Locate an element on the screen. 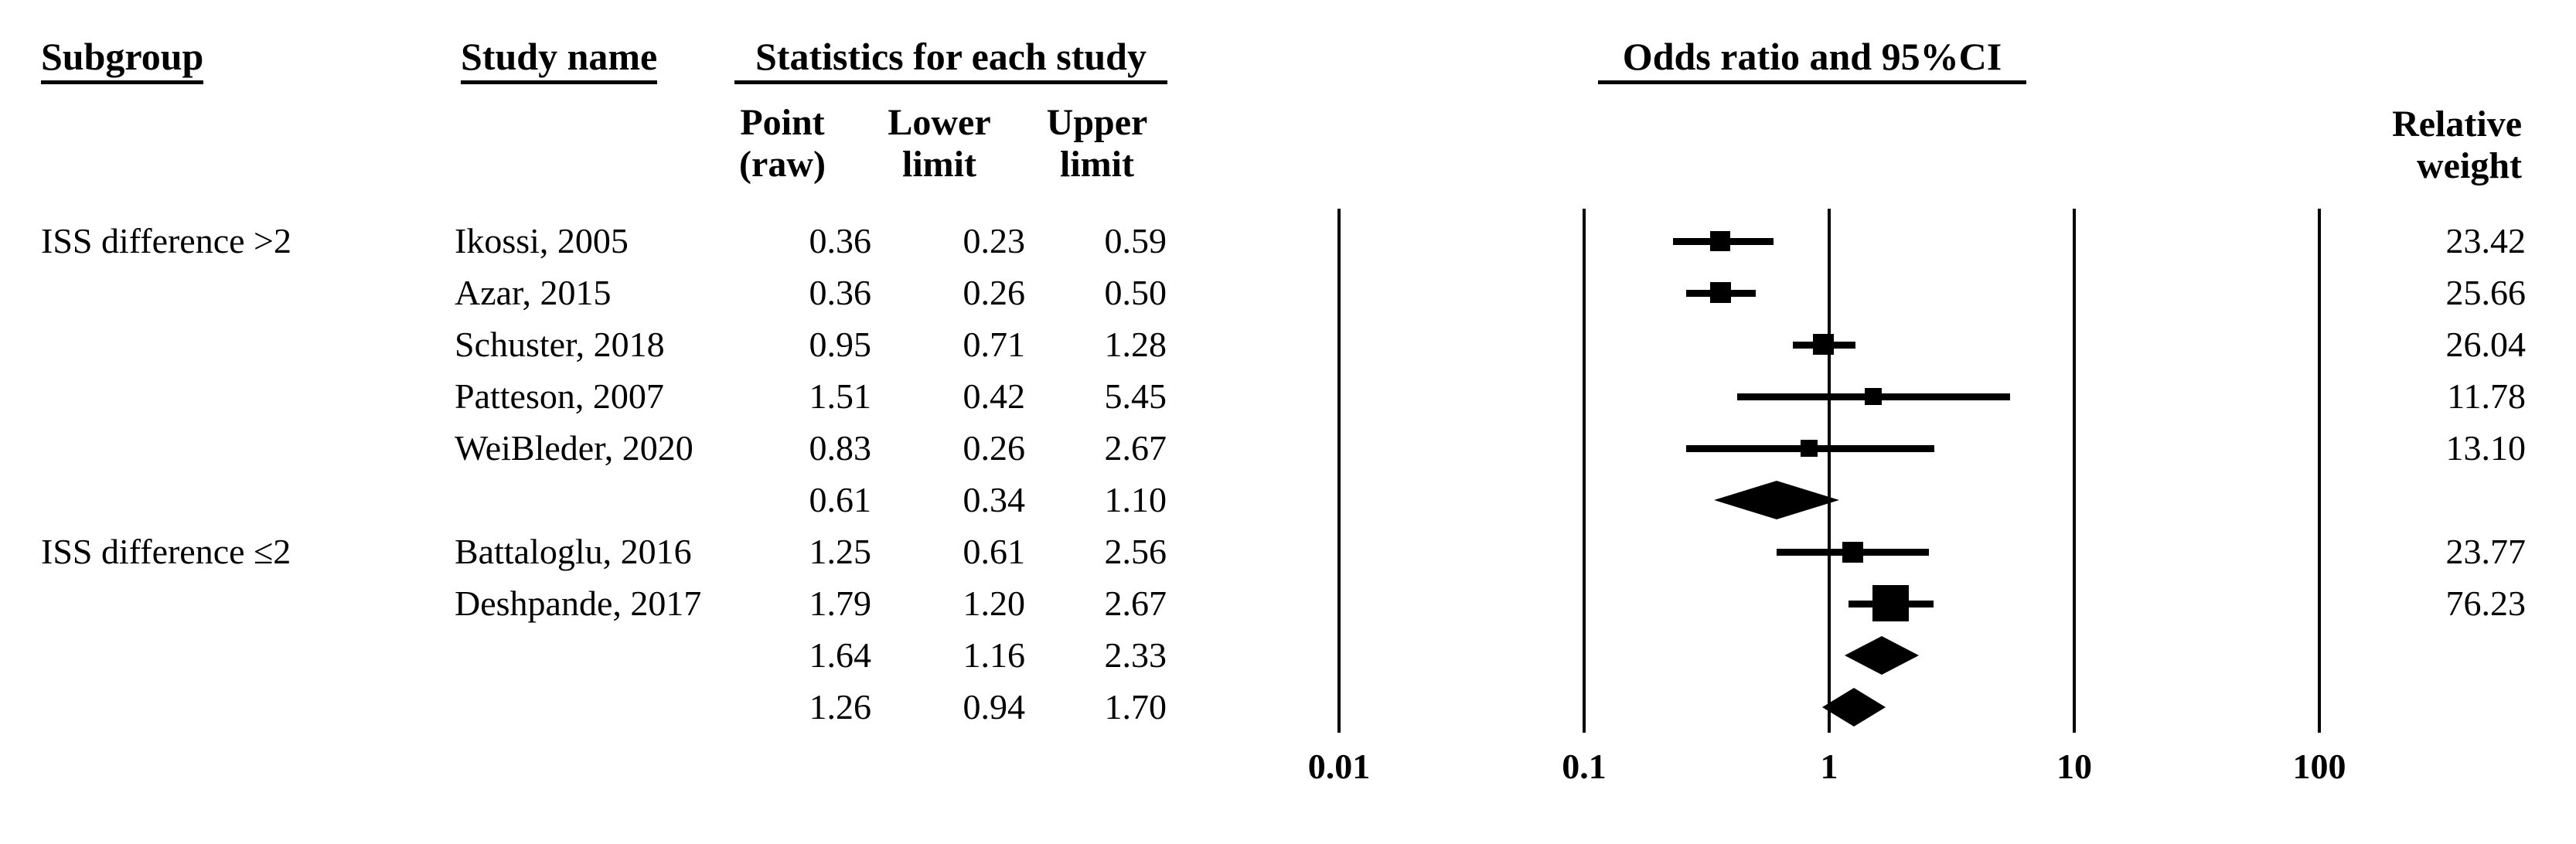 The width and height of the screenshot is (2576, 844). upper-limit-value: 0.59 is located at coordinates (1135, 240).